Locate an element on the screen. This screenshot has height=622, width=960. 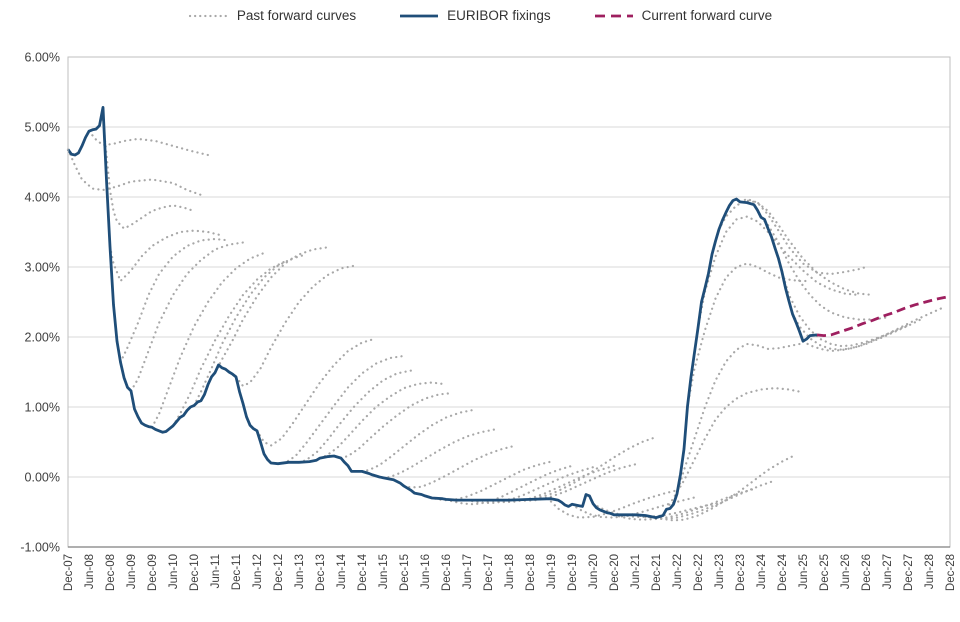
x-axis-tick-label: Dec-13 is located at coordinates (321, 572).